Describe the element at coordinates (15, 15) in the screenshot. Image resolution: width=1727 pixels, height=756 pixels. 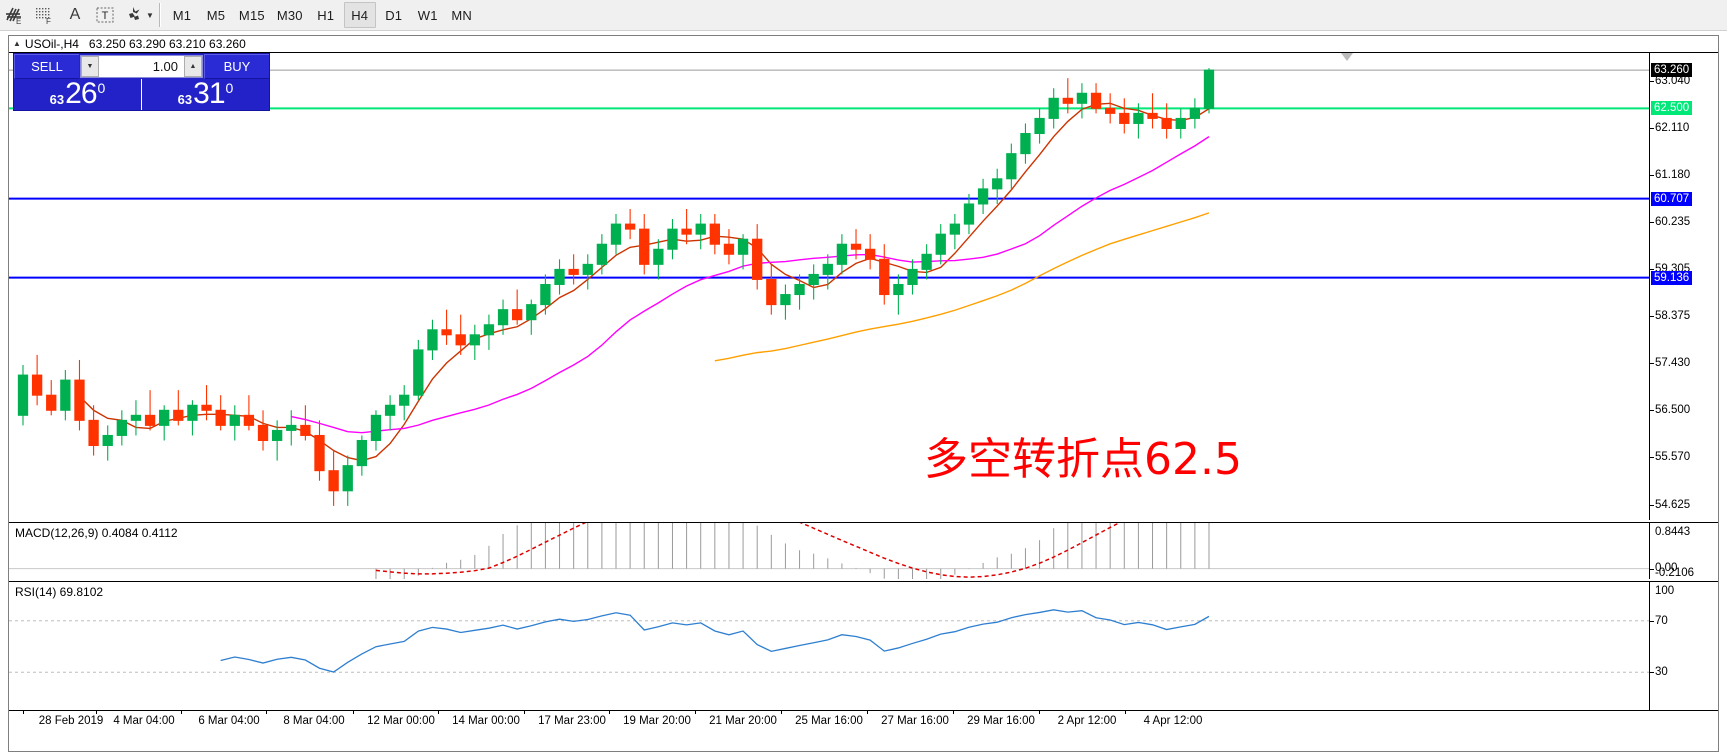
I see `indicators-icon: E` at that location.